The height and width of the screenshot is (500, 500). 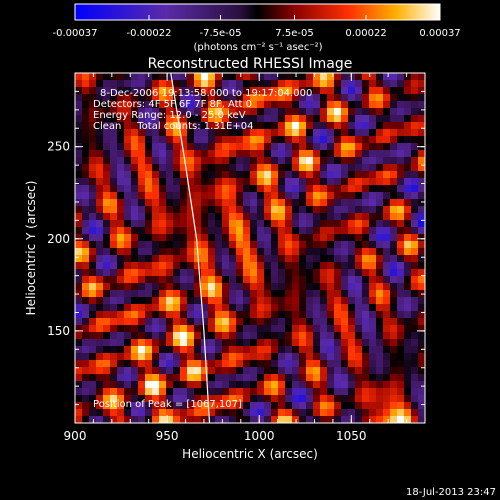 What do you see at coordinates (75, 436) in the screenshot?
I see `x-tick-label: 900` at bounding box center [75, 436].